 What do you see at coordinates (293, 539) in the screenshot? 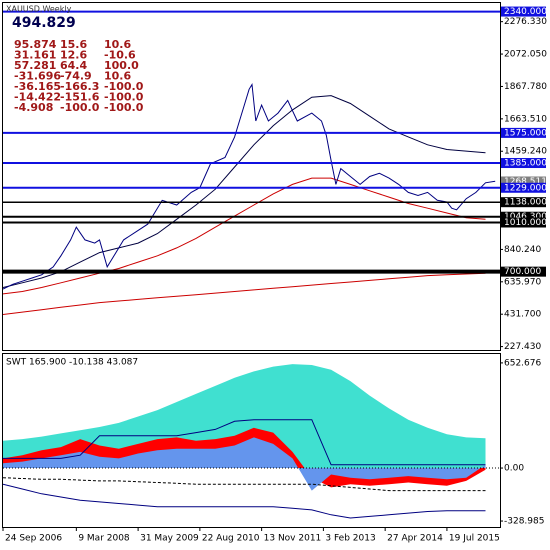
I see `x-tick-label: 13 Nov 2011` at bounding box center [293, 539].